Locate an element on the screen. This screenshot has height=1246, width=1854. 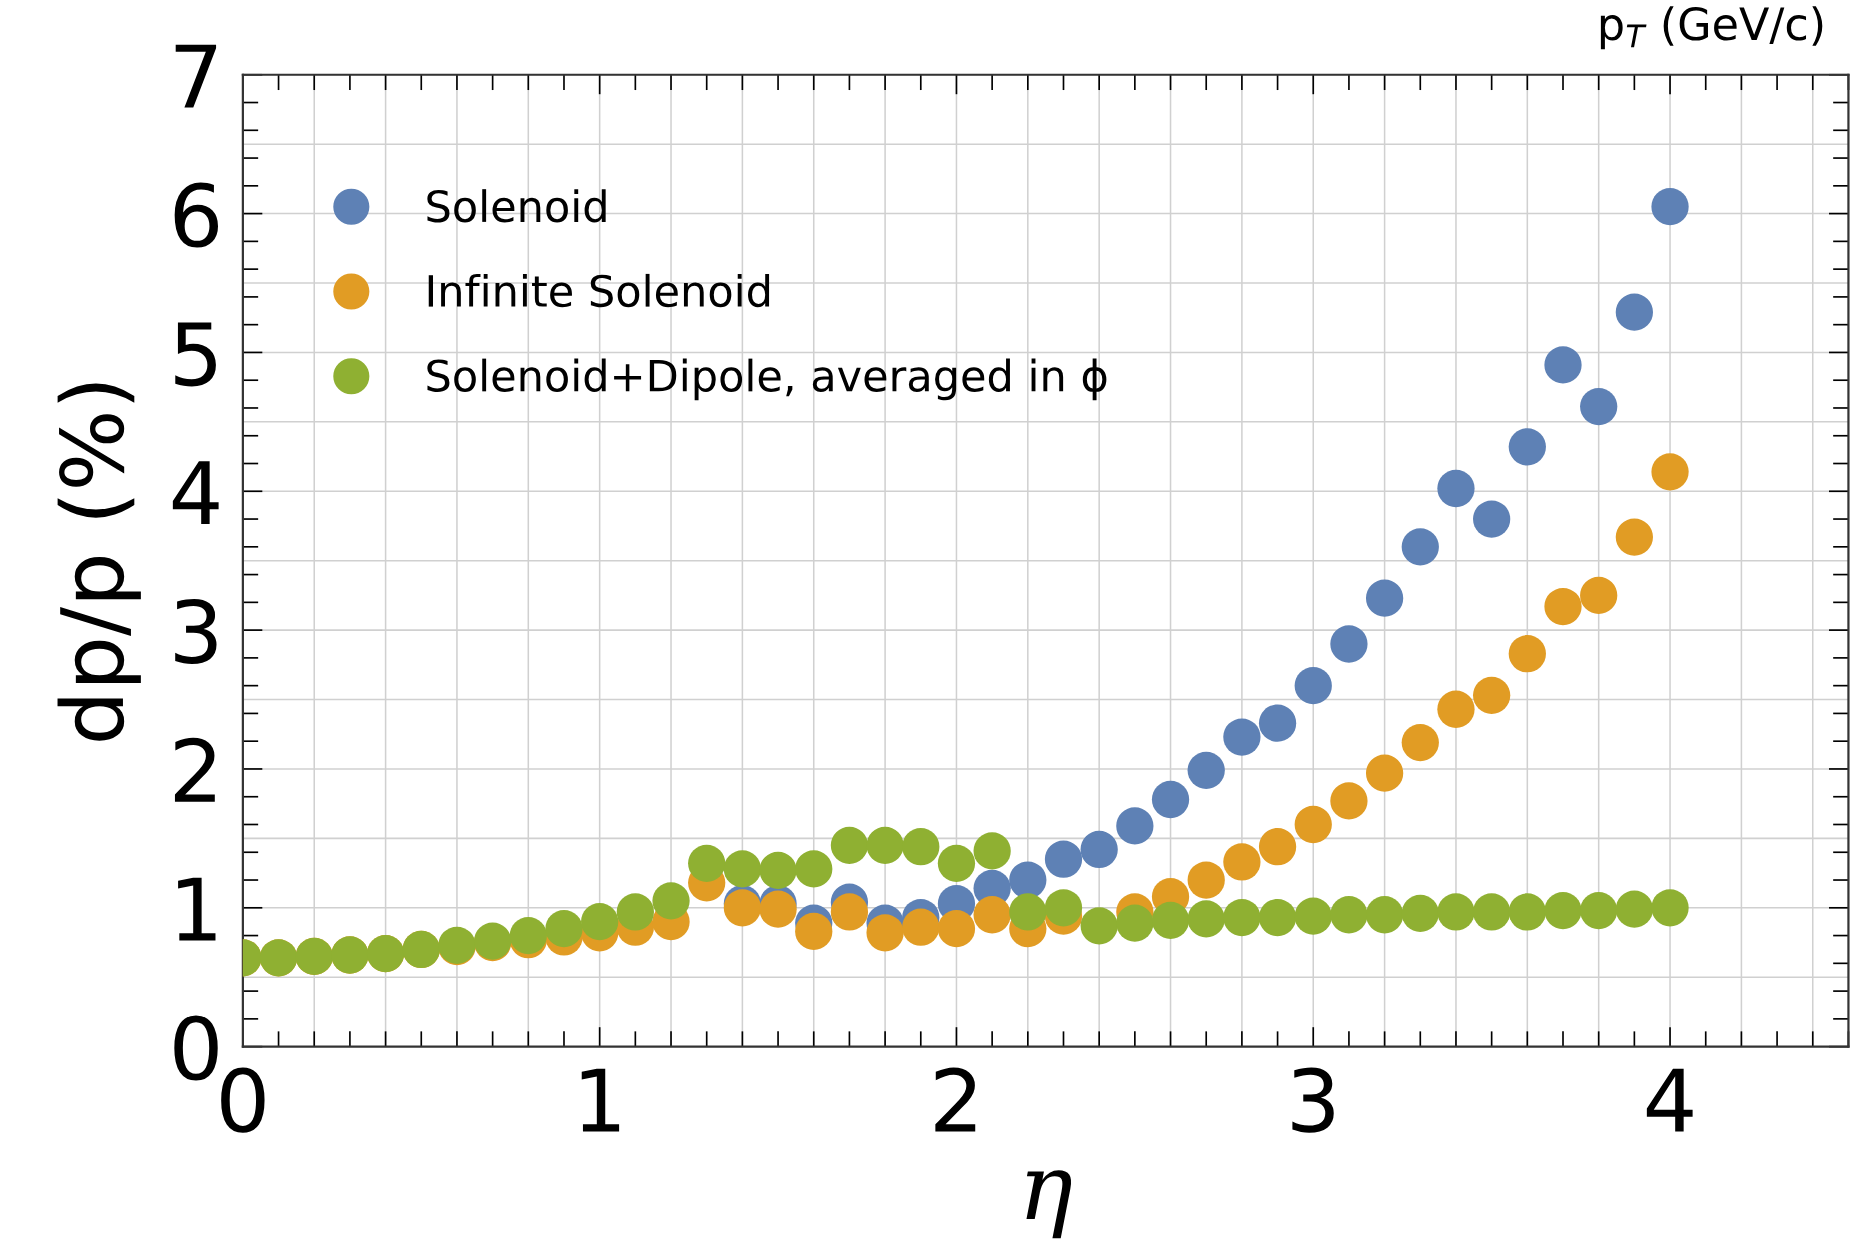
y-tick-label: 6 is located at coordinates (196, 215).